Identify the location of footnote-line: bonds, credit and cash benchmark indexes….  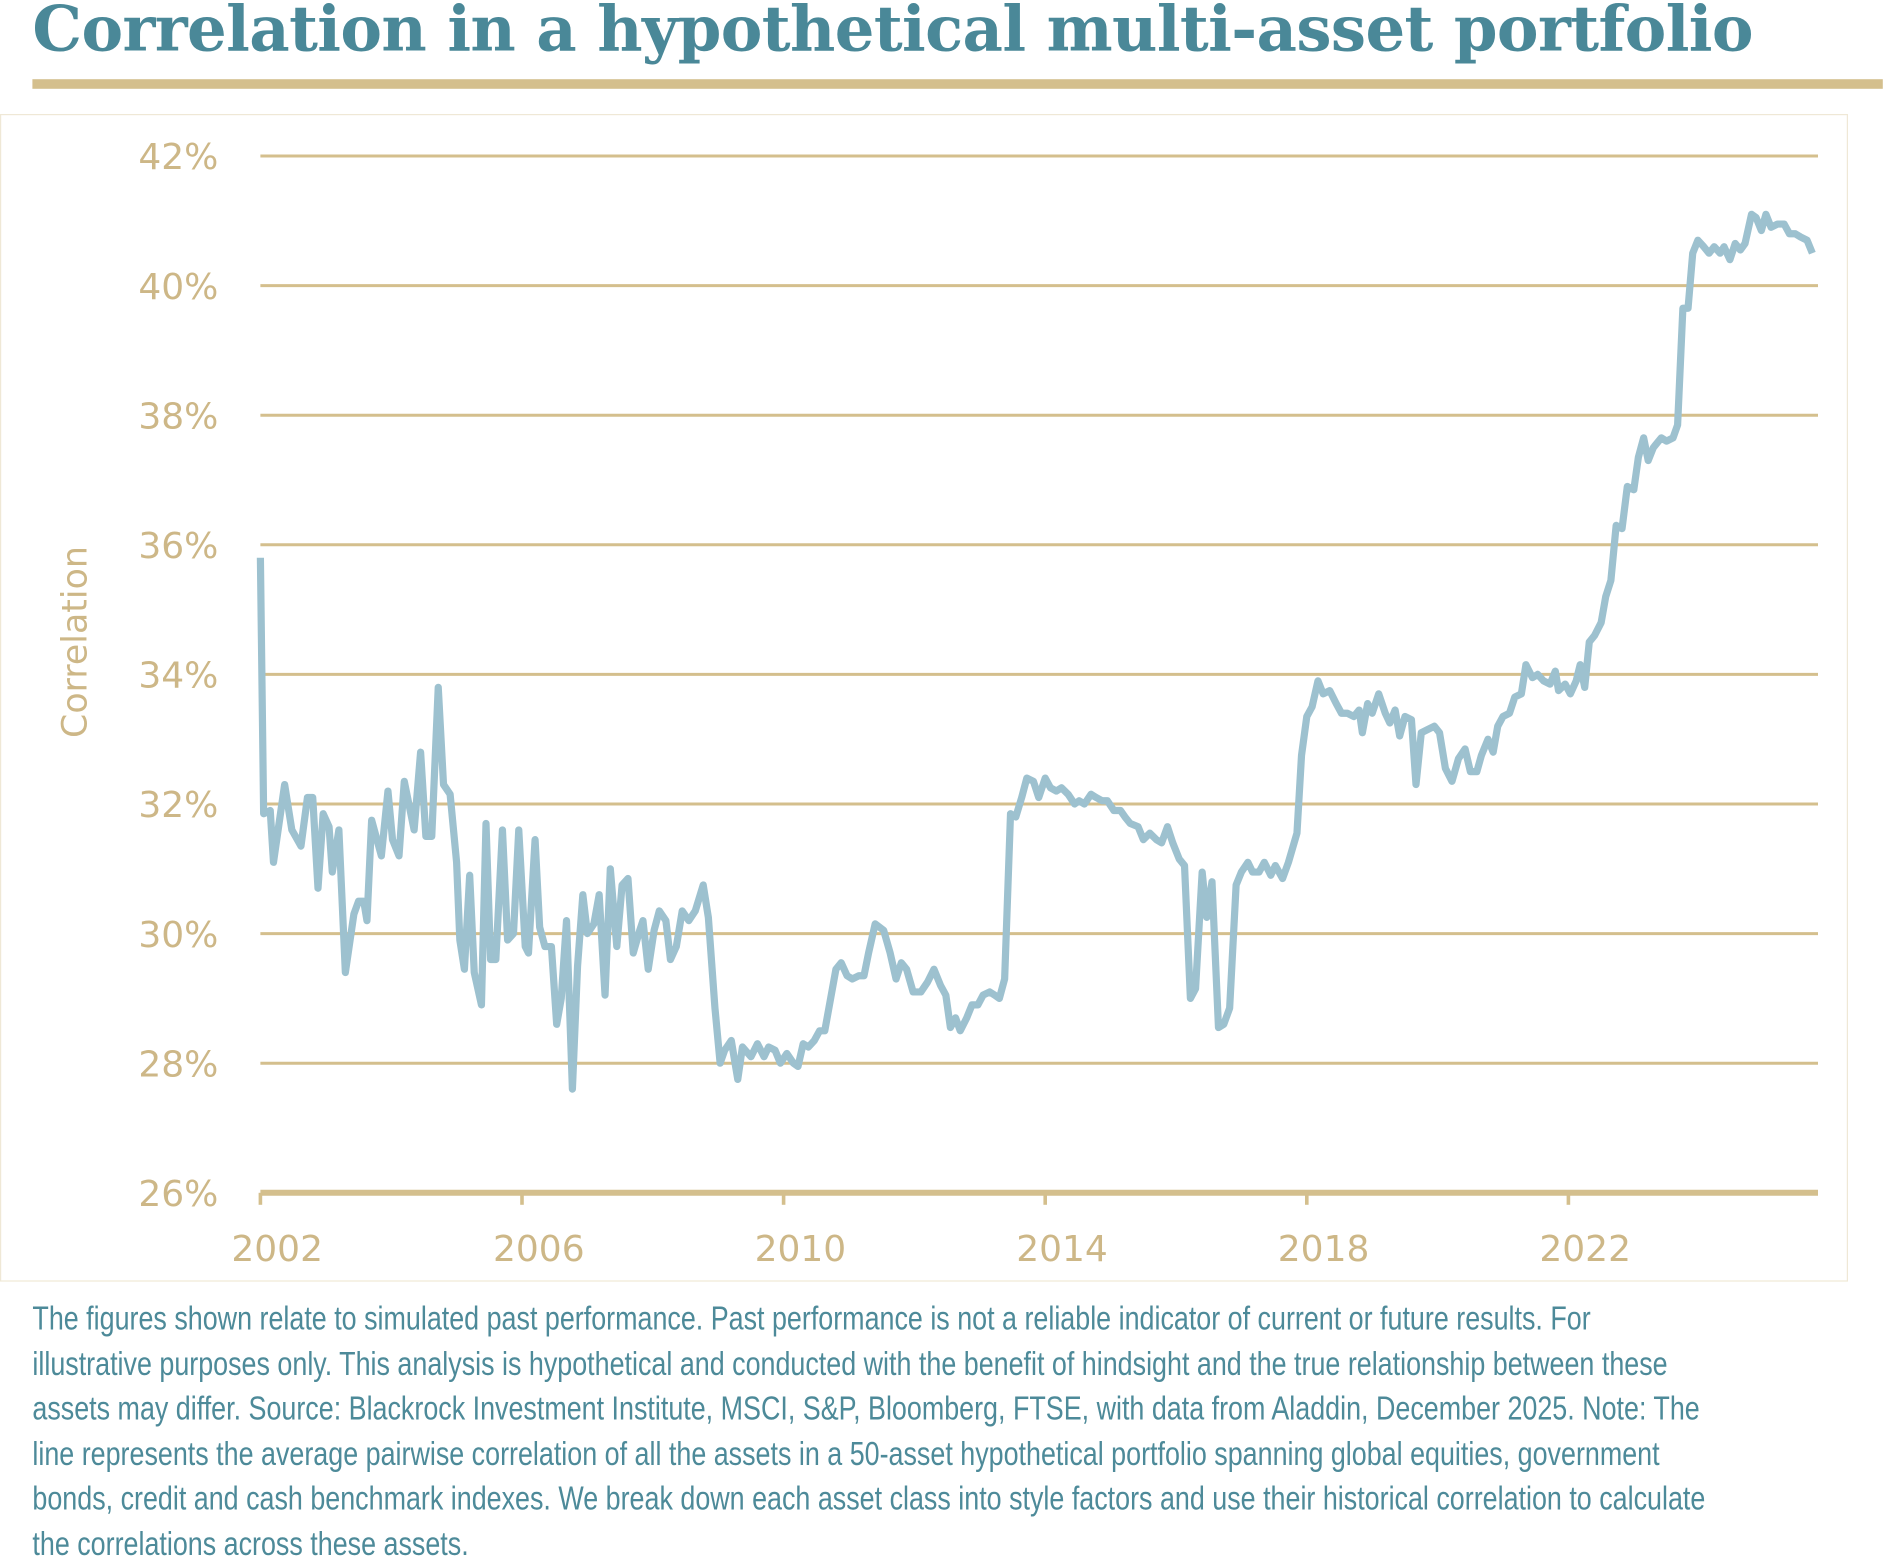
(869, 1498).